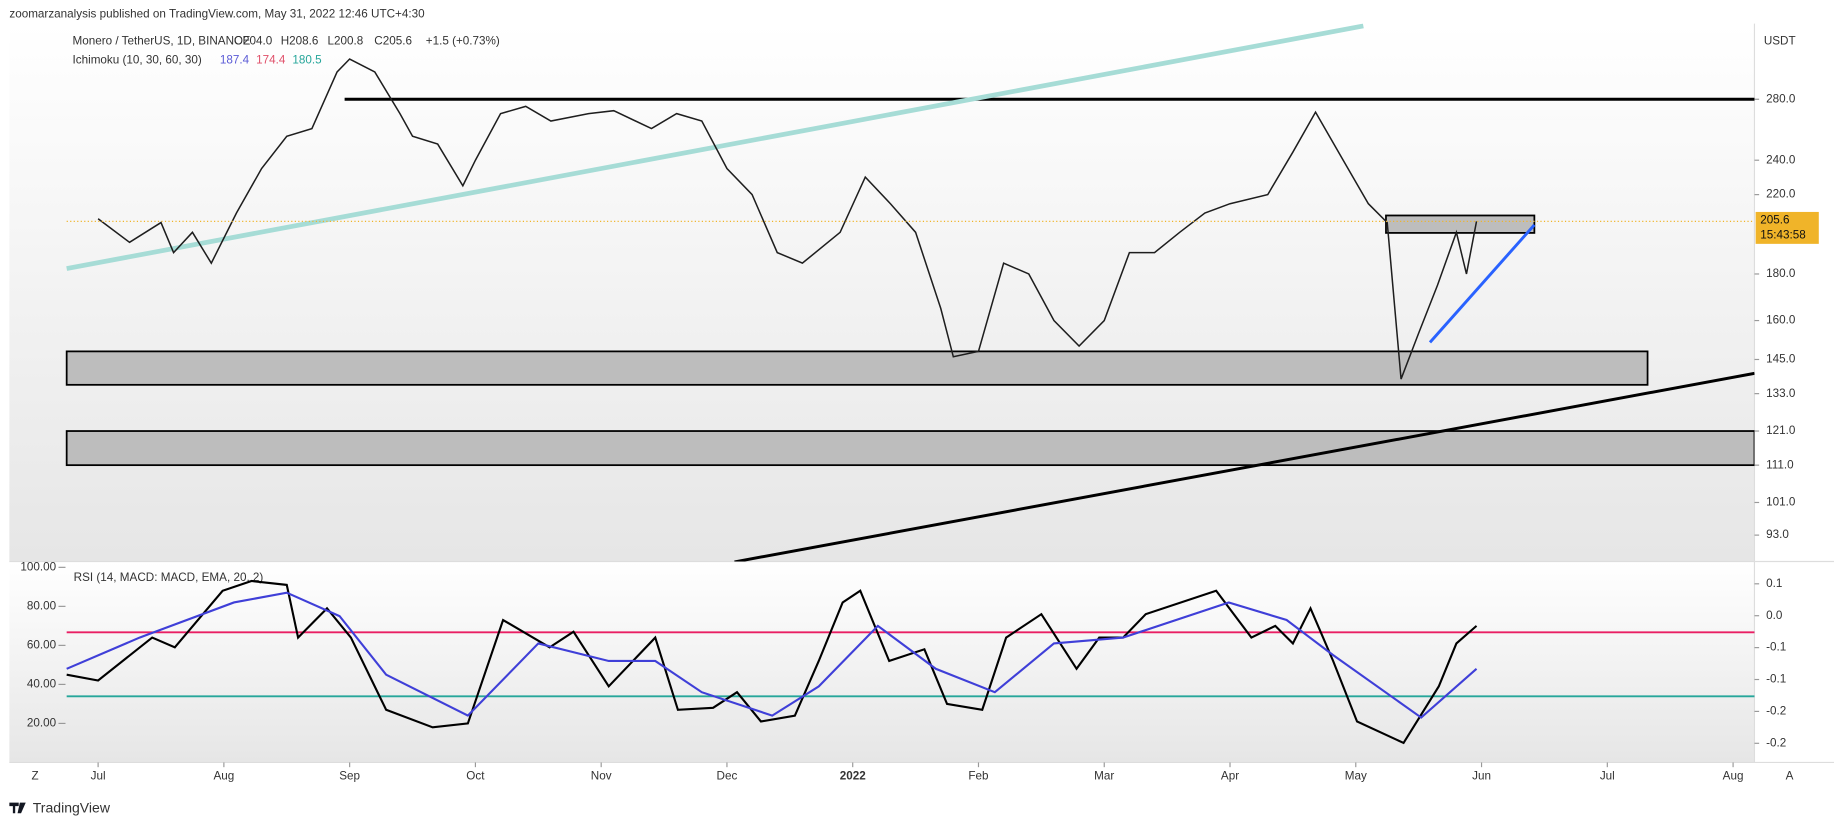  I want to click on y-tick-label: 101.0, so click(1781, 502).